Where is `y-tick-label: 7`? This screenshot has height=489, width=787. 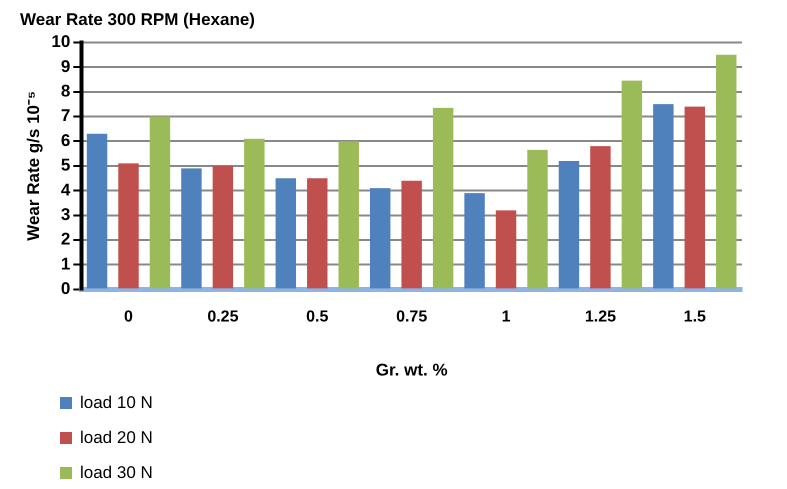
y-tick-label: 7 is located at coordinates (65, 116).